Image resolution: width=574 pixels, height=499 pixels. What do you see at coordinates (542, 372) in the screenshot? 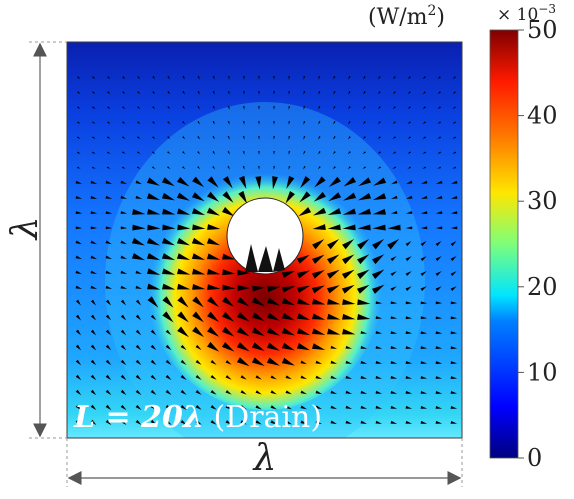
I see `colorbar-tick-label: 10` at bounding box center [542, 372].